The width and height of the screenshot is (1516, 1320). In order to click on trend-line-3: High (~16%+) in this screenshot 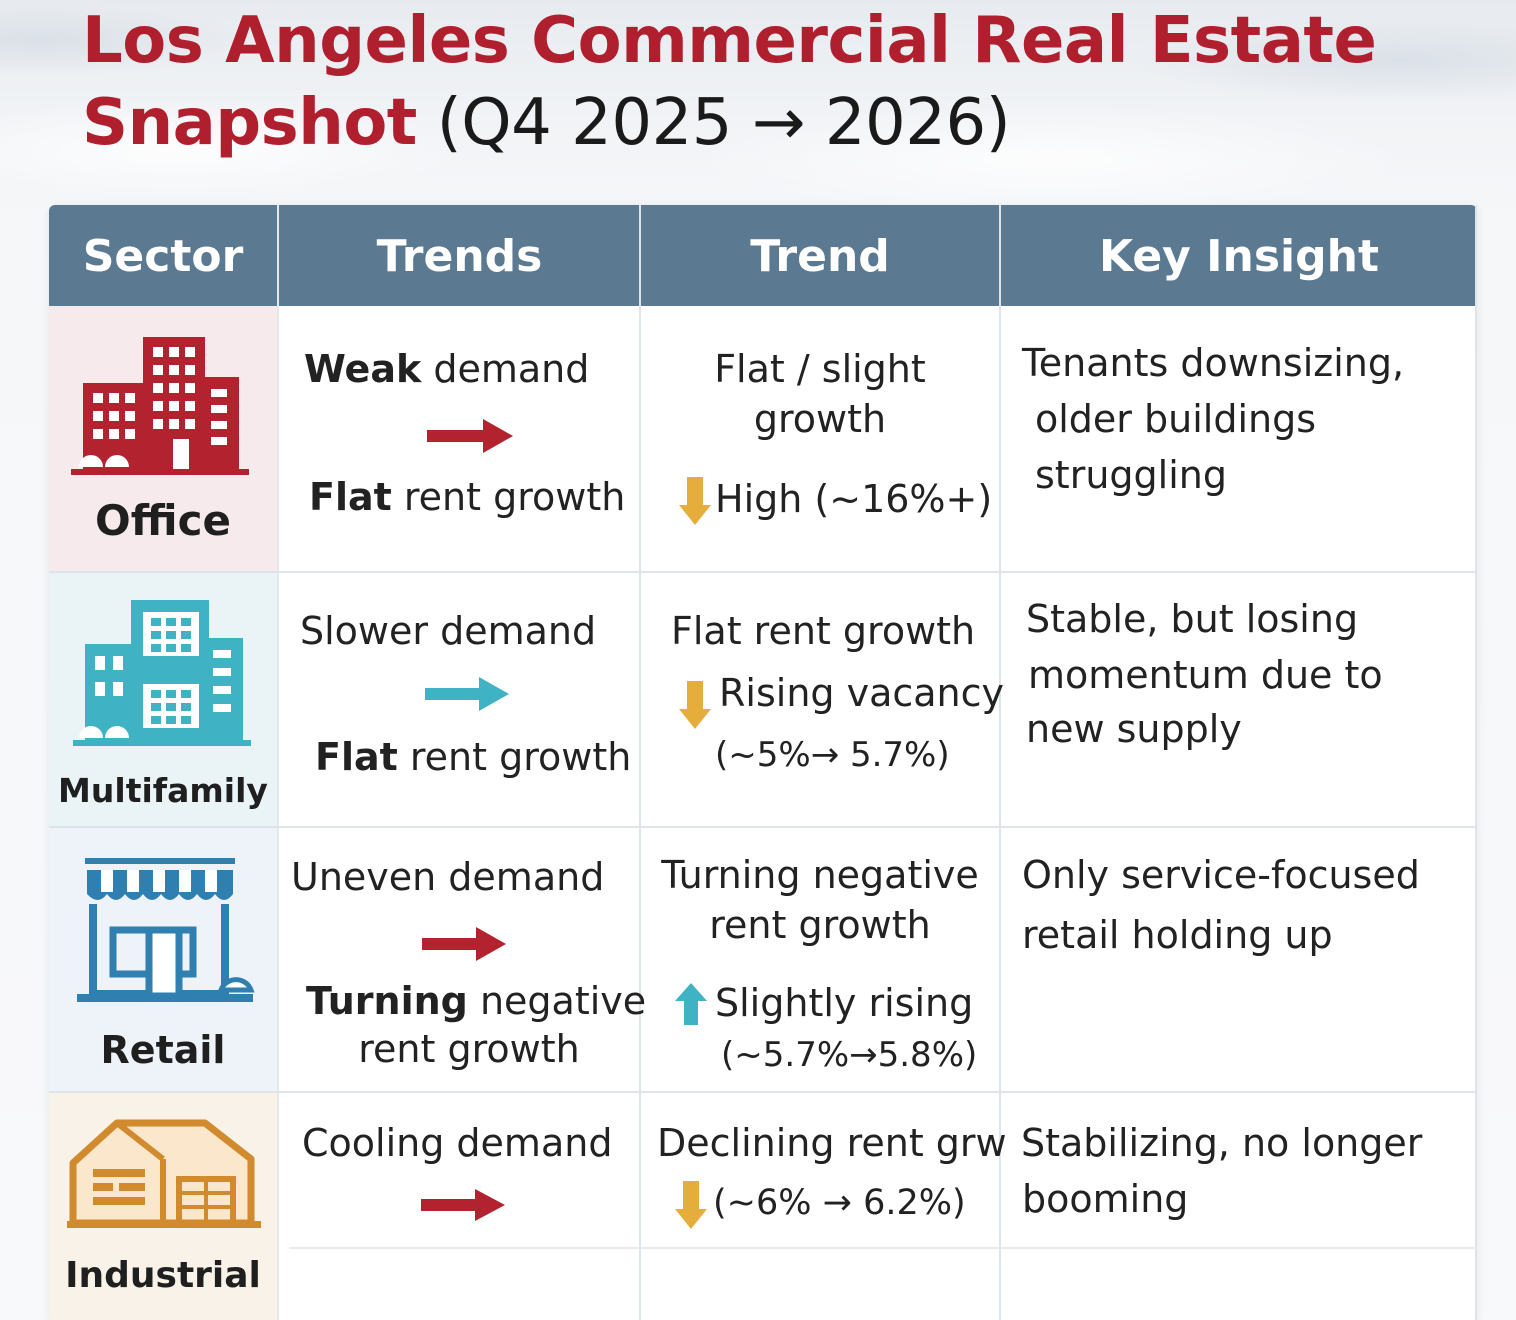, I will do `click(854, 499)`.